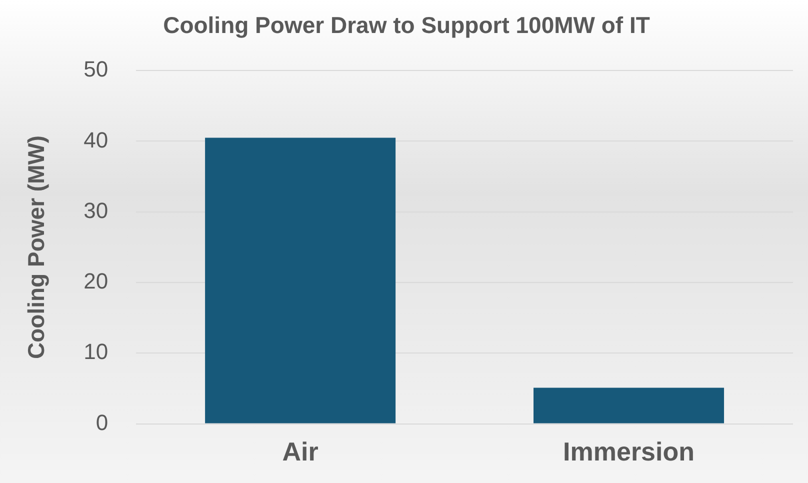 The width and height of the screenshot is (808, 483). I want to click on chart-title: Cooling Power Draw to Support 100MW of IT, so click(406, 25).